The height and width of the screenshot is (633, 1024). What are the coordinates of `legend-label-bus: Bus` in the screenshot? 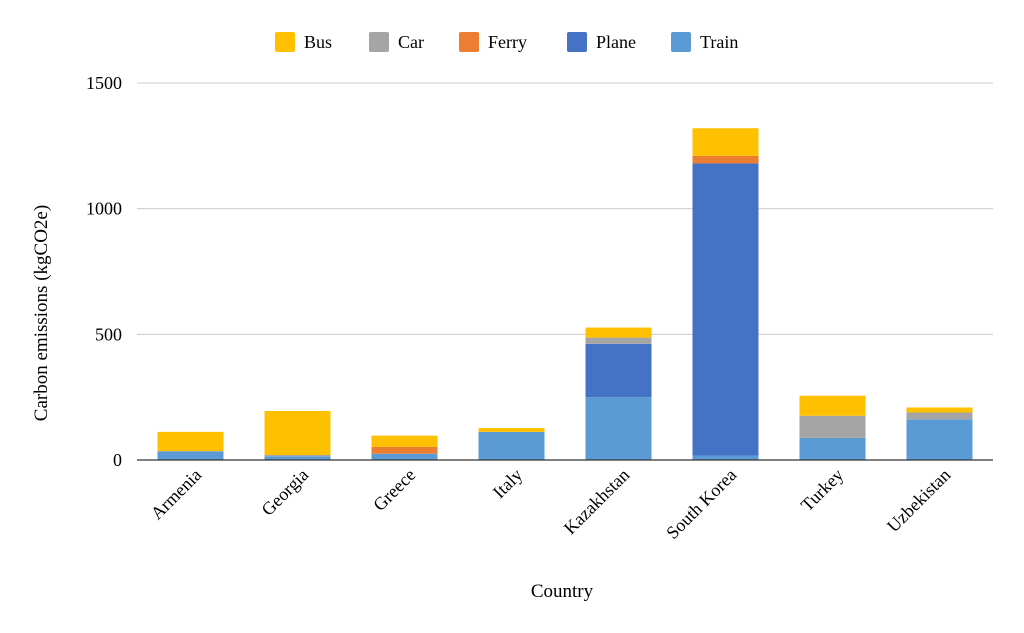 It's located at (318, 42).